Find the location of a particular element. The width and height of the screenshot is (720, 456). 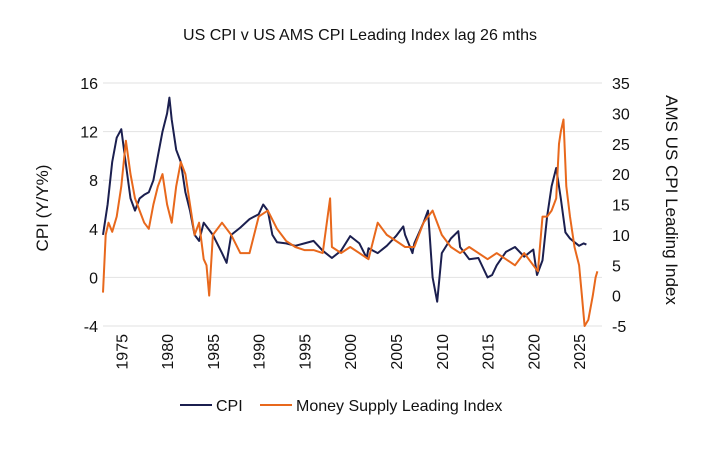

legend-label-cpi: CPI is located at coordinates (229, 406).